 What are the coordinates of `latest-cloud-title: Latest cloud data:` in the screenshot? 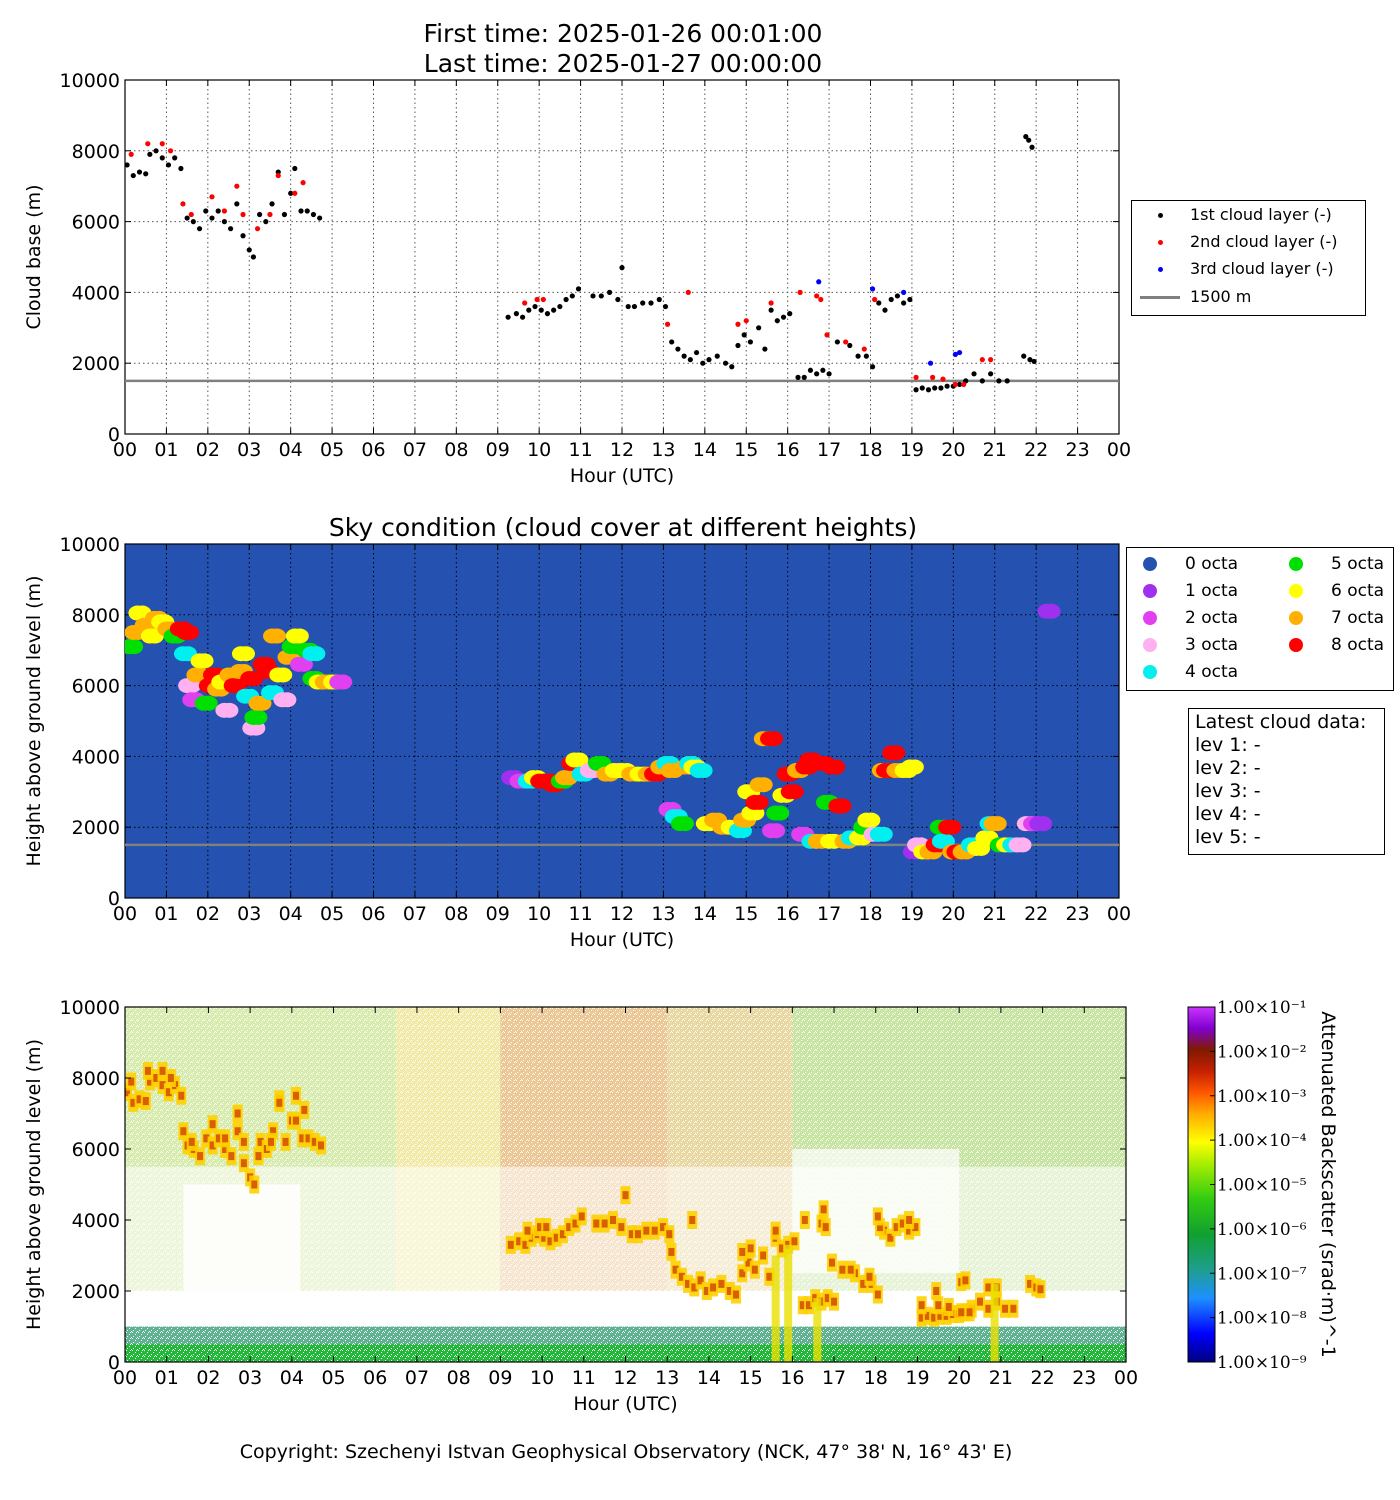 It's located at (1281, 722).